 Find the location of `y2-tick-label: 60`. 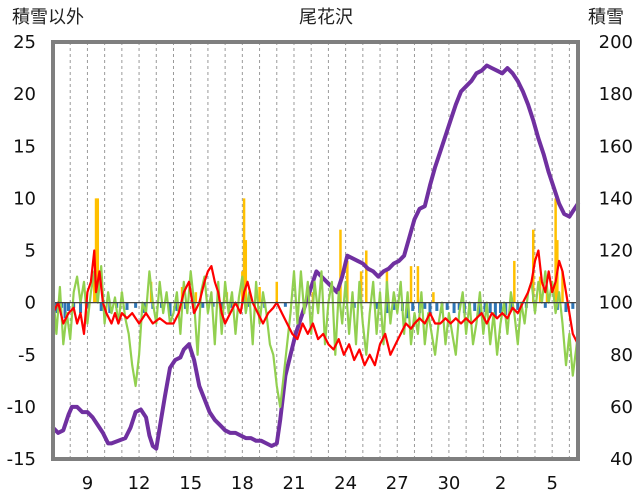

y2-tick-label: 60 is located at coordinates (621, 407).